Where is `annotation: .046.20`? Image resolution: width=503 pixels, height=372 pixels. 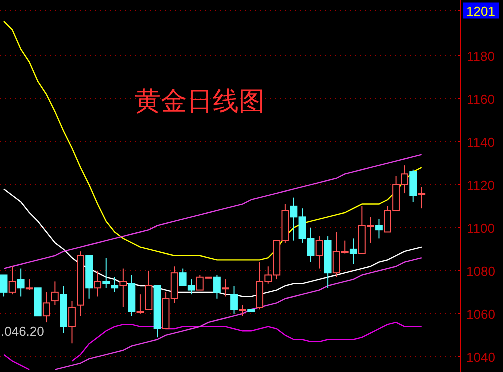 annotation: .046.20 is located at coordinates (22, 331).